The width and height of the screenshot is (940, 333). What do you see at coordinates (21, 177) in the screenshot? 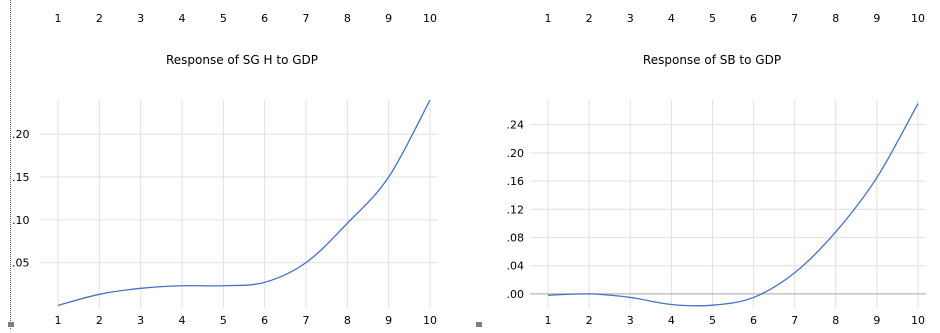
I see `y-tick-label: .15` at bounding box center [21, 177].